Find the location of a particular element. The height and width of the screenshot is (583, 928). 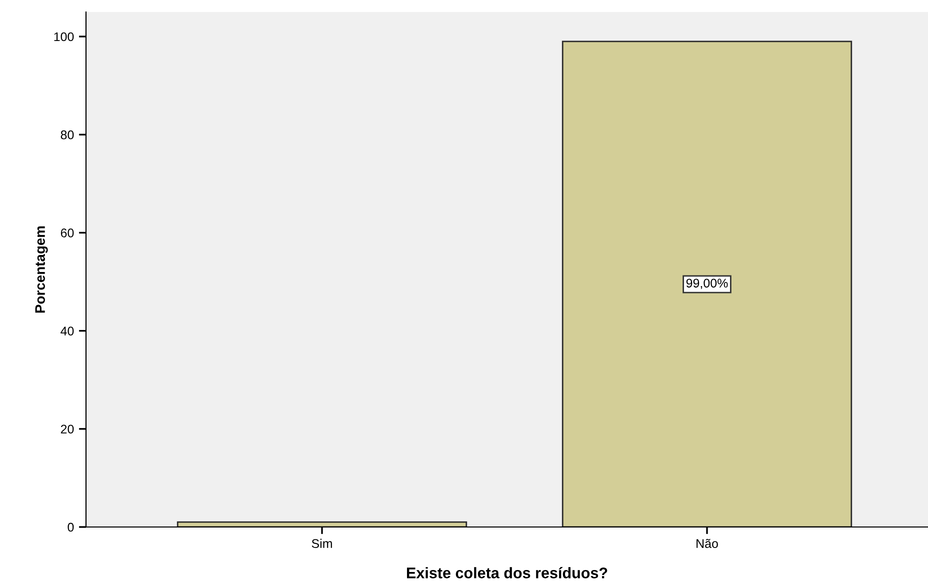

y-tick-label: 60 is located at coordinates (67, 233).